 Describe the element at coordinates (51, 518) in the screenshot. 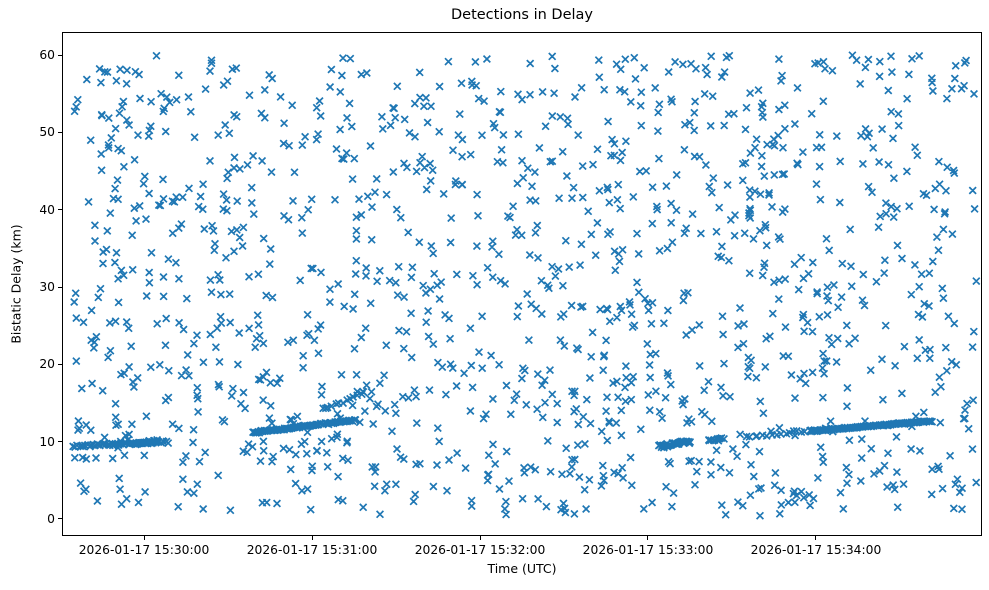

I see `y-tick-label: 0` at that location.